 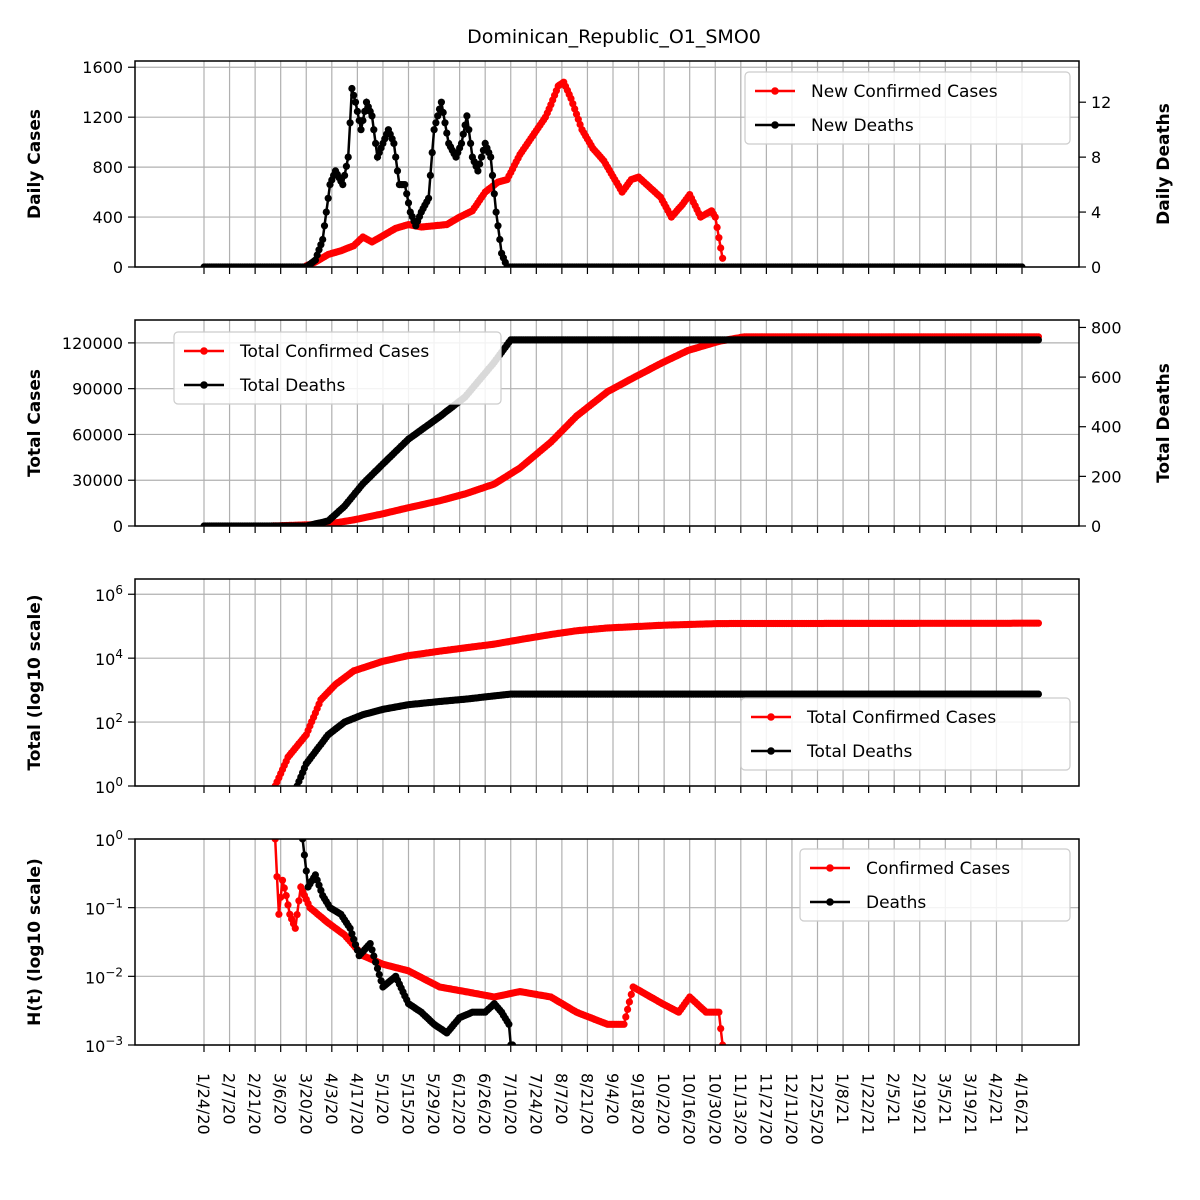 What do you see at coordinates (995, 1099) in the screenshot?
I see `x-tick-label: 4/2/21` at bounding box center [995, 1099].